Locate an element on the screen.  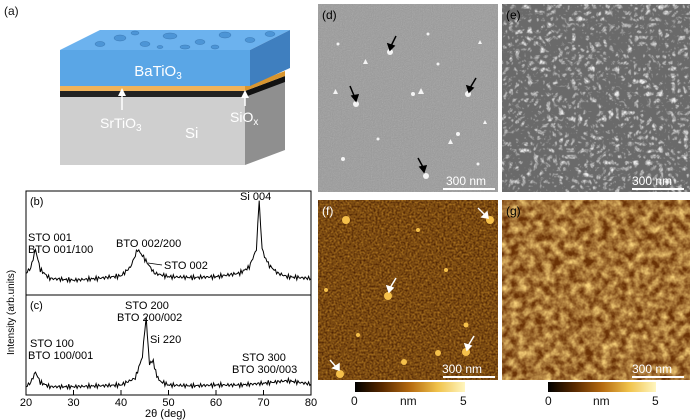
afm-g-texture is located at coordinates (596, 290).